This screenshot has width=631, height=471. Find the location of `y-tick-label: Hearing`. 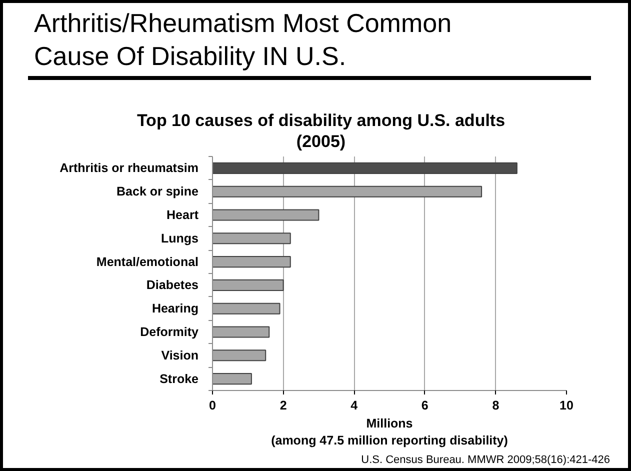

y-tick-label: Hearing is located at coordinates (175, 309).